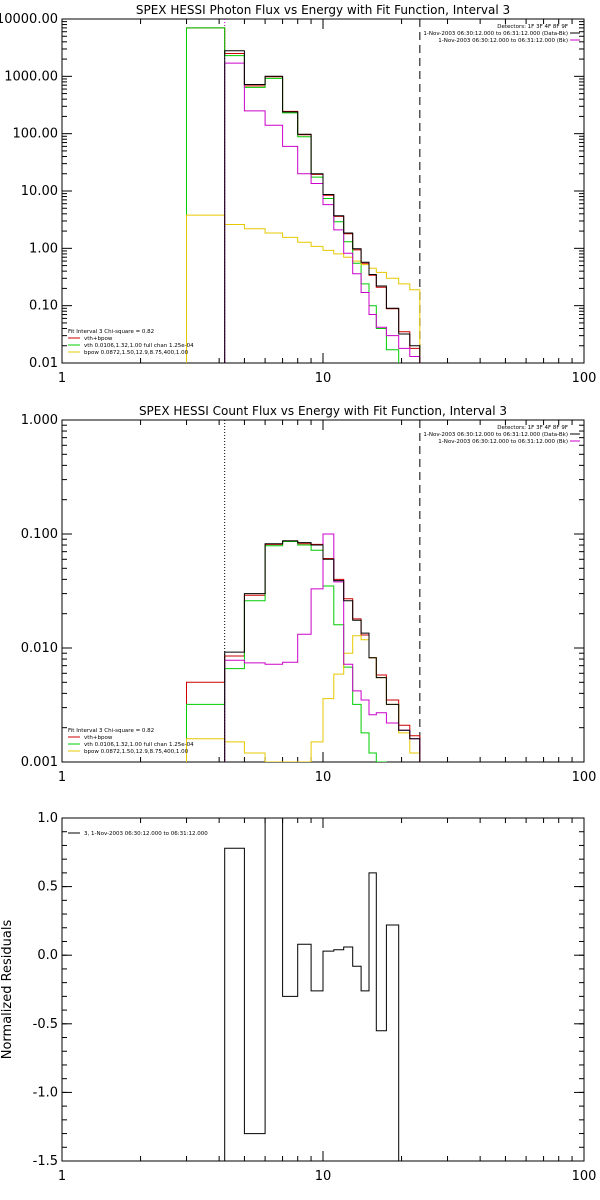  I want to click on y-tick-label: 0.0, so click(47, 955).